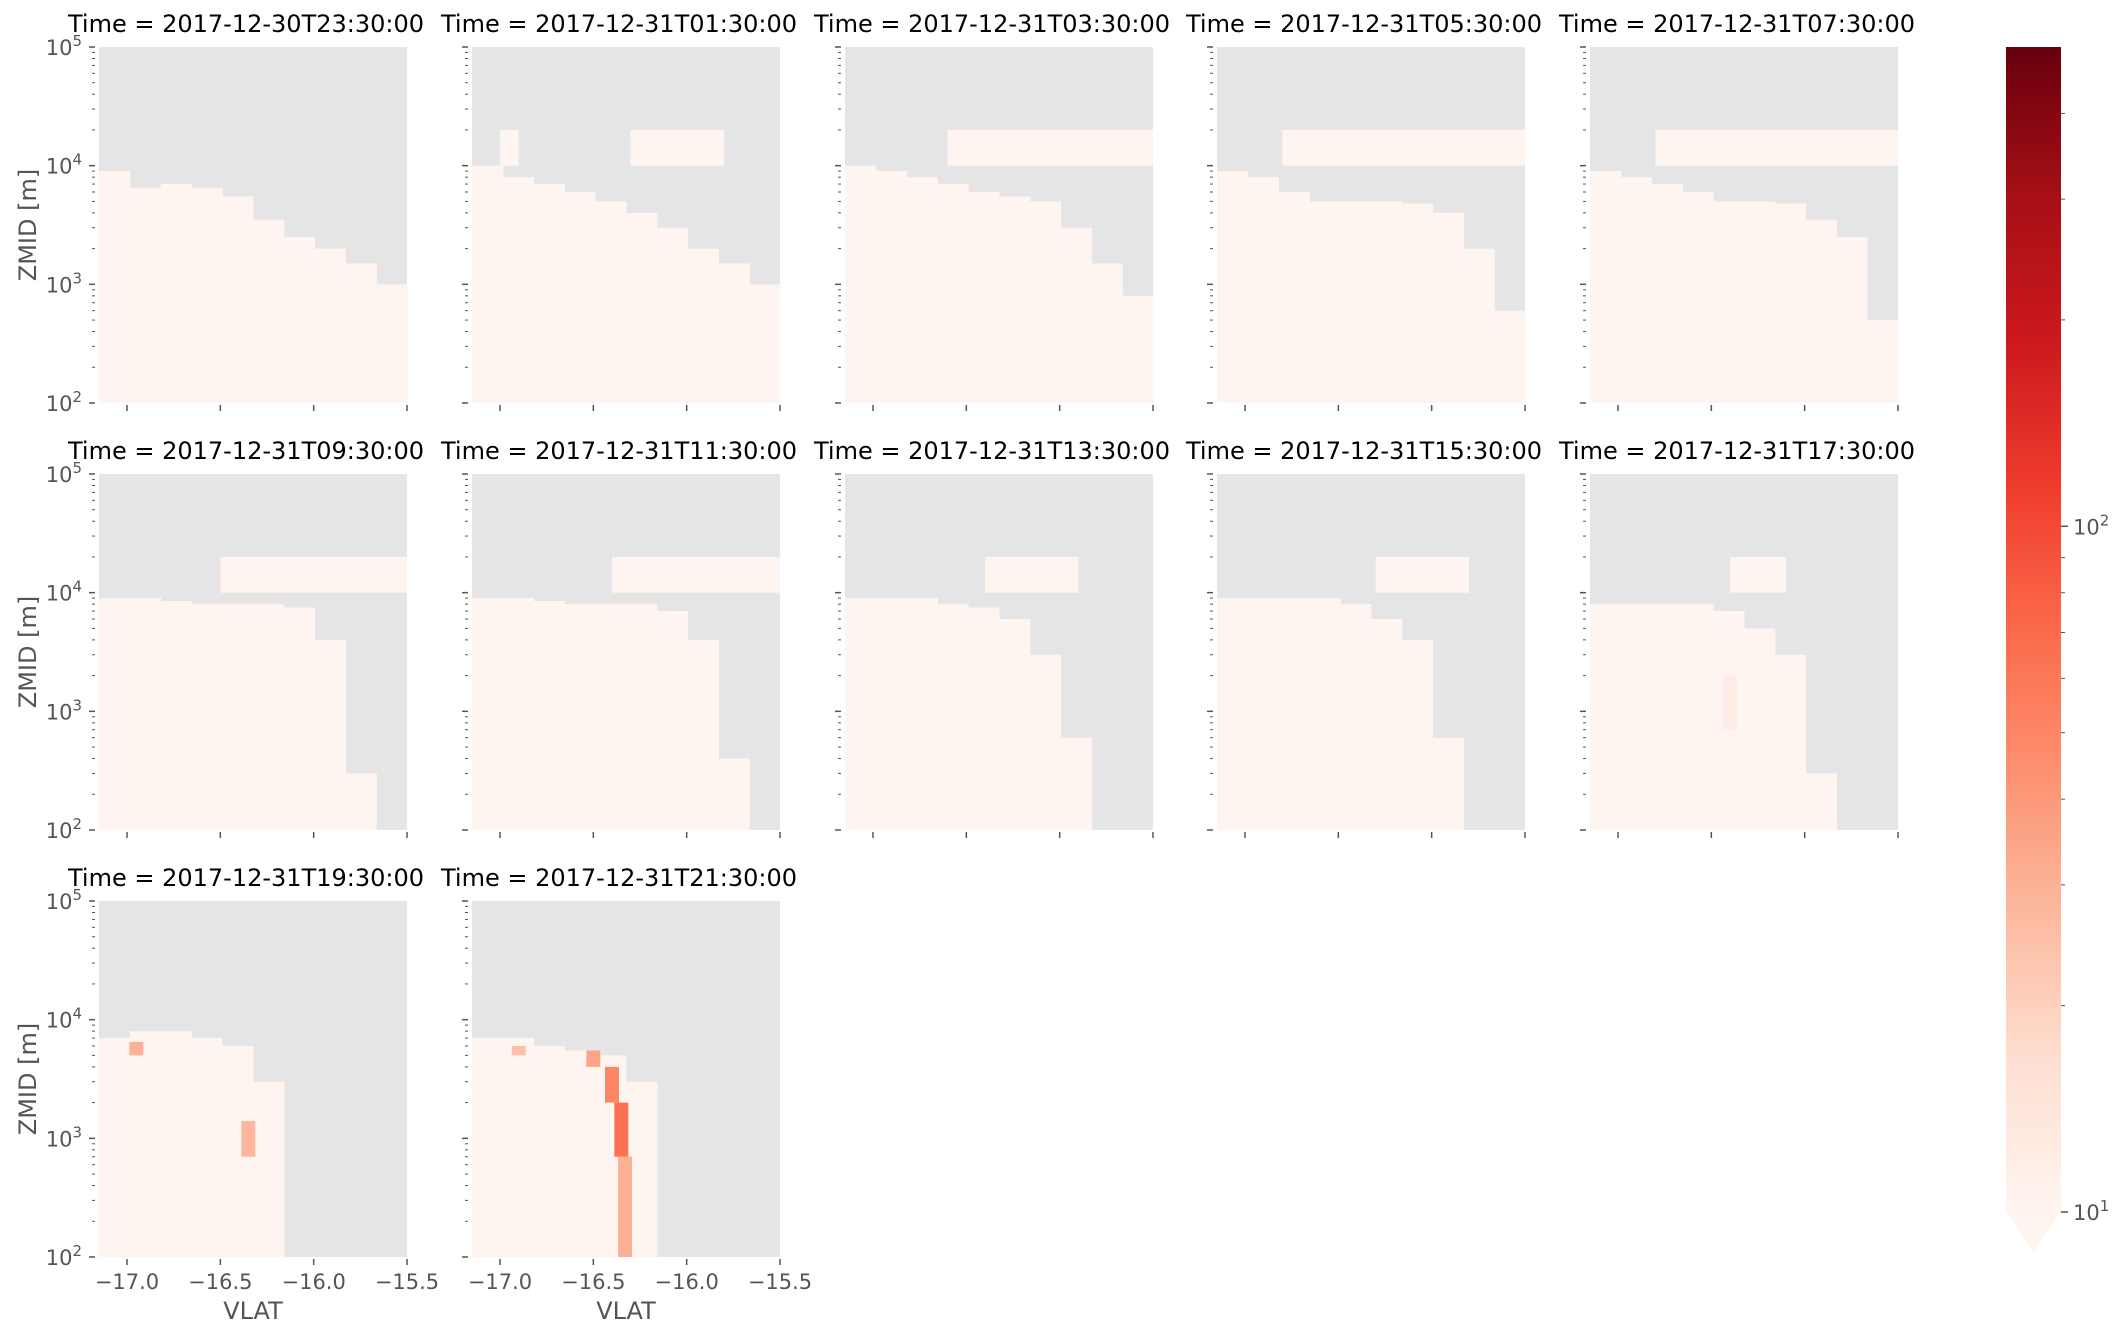  I want to click on panel-title: Time = 2017-12-31T15:30:00, so click(1363, 451).